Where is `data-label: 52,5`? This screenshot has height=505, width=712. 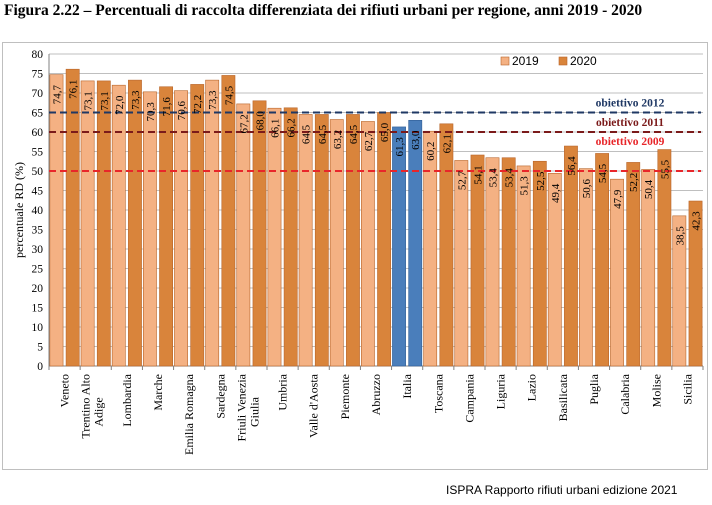
data-label: 52,5 is located at coordinates (541, 181).